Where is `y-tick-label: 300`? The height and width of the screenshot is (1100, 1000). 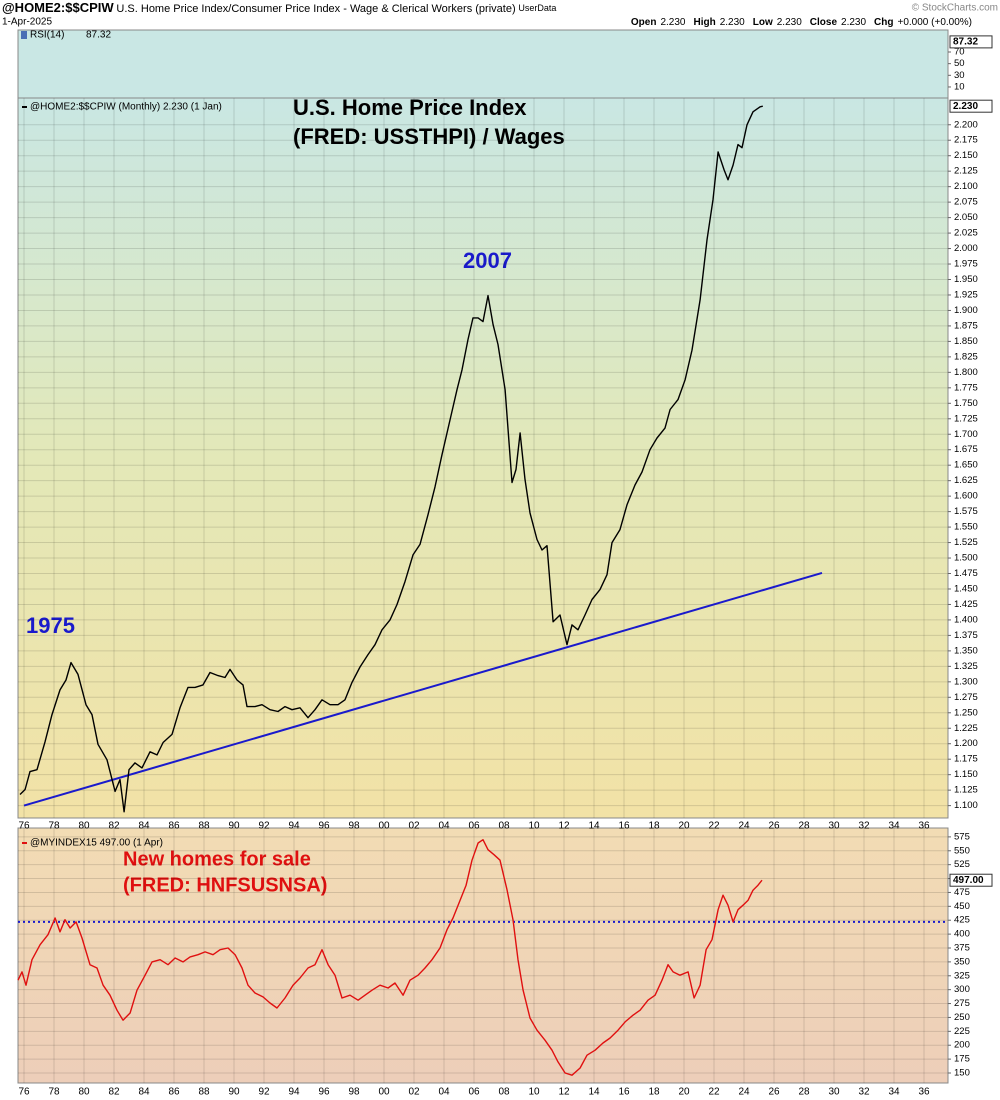
y-tick-label: 300 is located at coordinates (962, 989).